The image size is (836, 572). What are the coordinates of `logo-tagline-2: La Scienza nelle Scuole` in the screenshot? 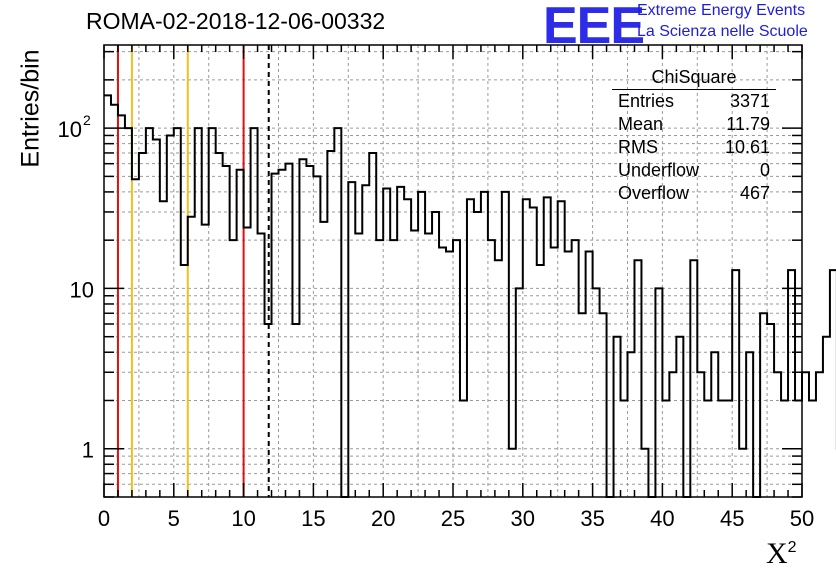 It's located at (722, 31).